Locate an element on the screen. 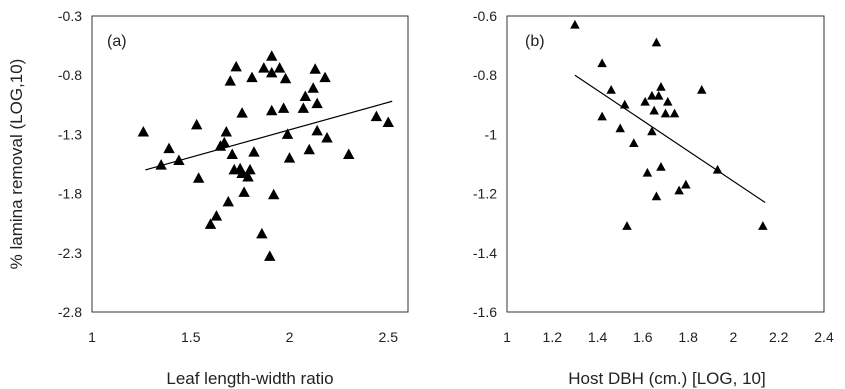 The image size is (845, 389). panel-b-y-tick-label: -0.8 is located at coordinates (485, 75).